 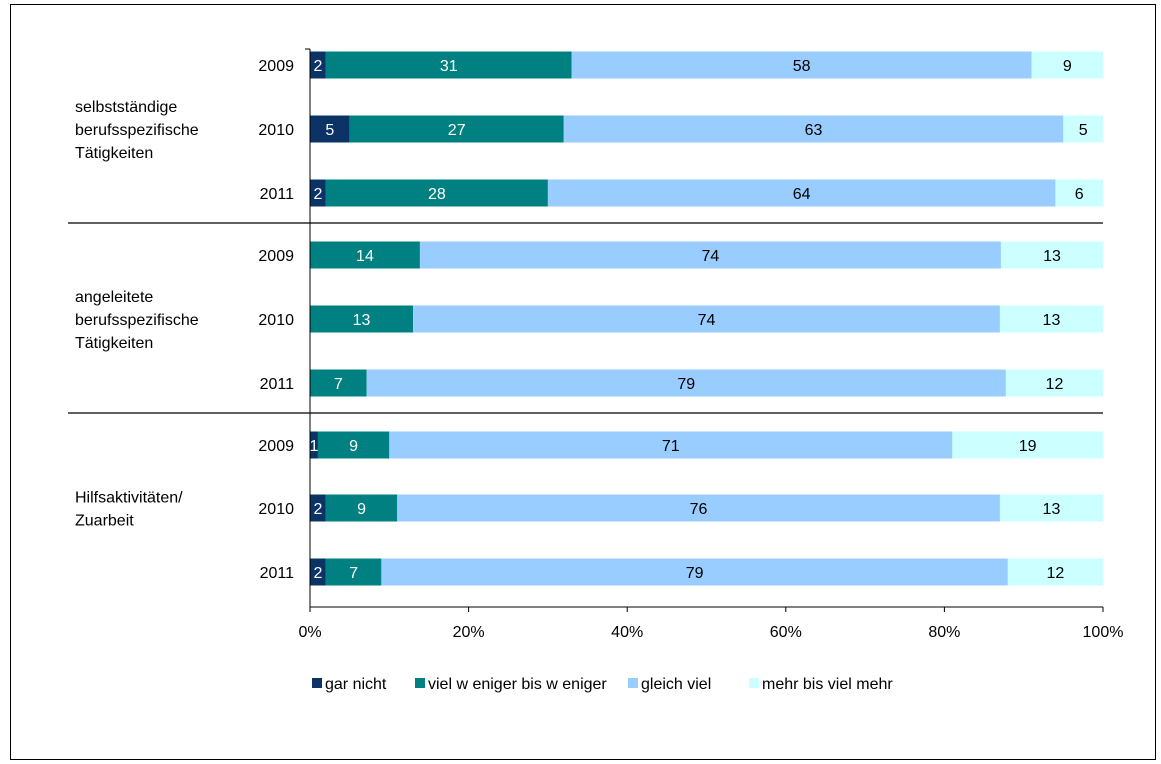 What do you see at coordinates (114, 297) in the screenshot?
I see `group-label: angeleitete` at bounding box center [114, 297].